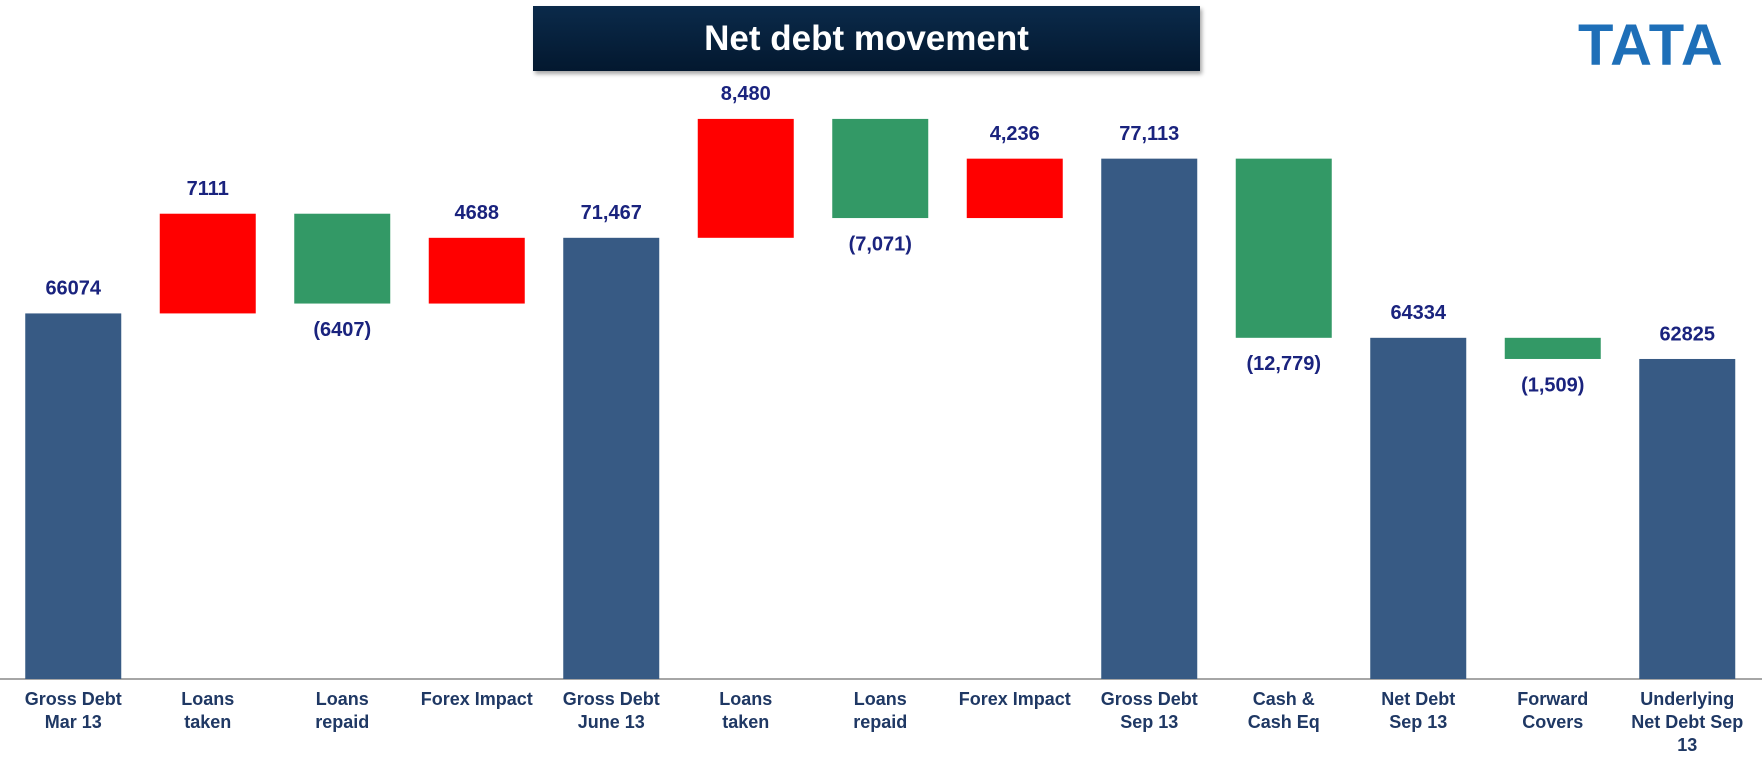 The width and height of the screenshot is (1762, 759). I want to click on x-tick-label: Cash & Cash Eq, so click(1283, 710).